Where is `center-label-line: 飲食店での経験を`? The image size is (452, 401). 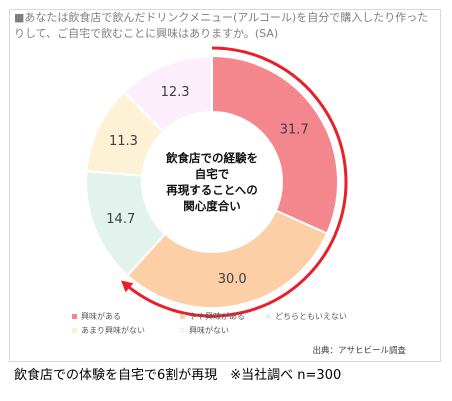 center-label-line: 飲食店での経験を is located at coordinates (211, 158).